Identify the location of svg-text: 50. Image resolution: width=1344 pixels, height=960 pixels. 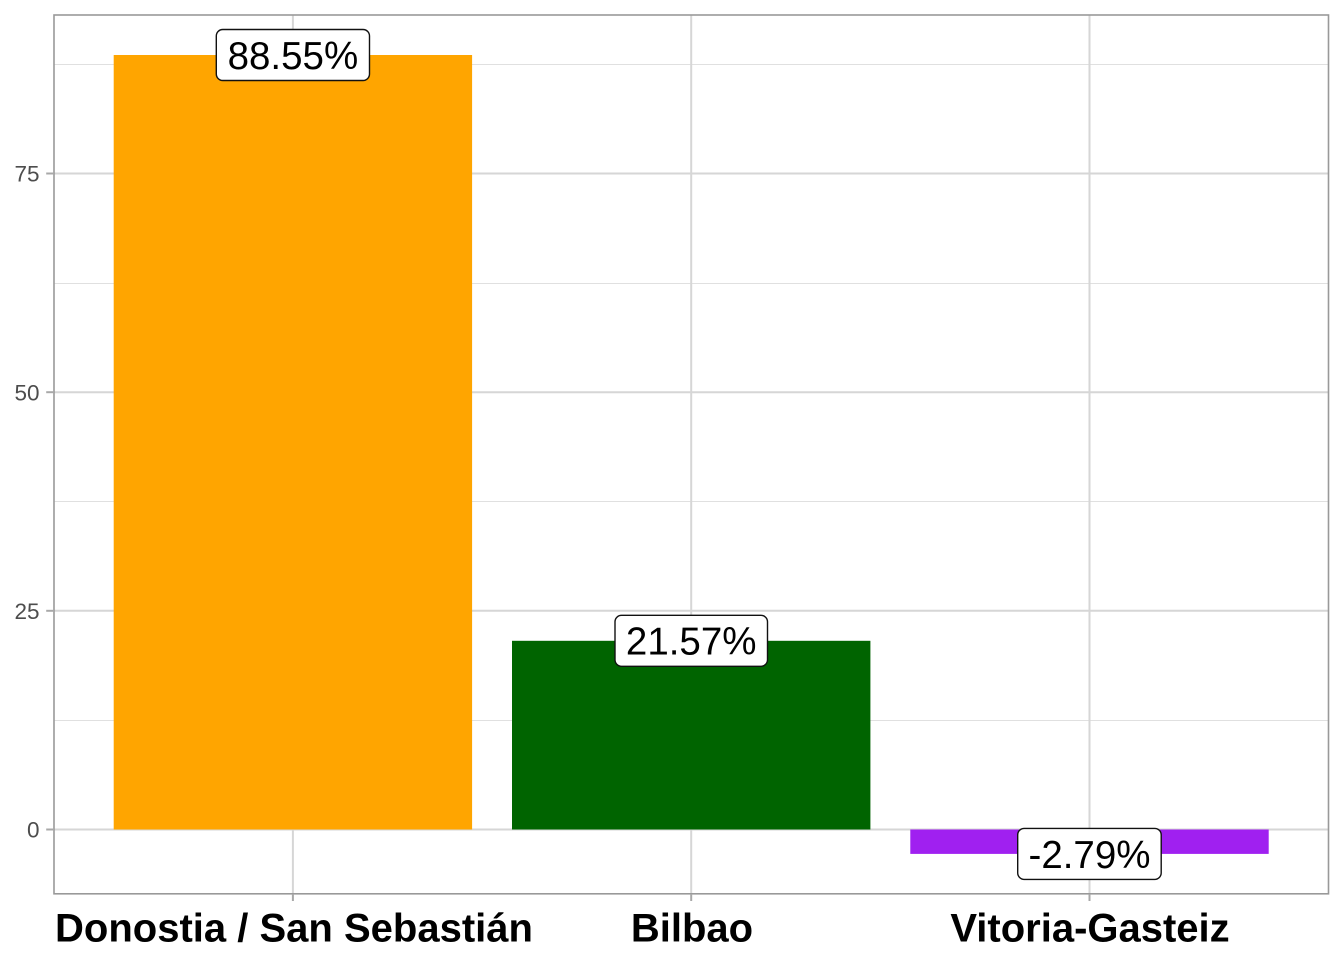
(26, 392).